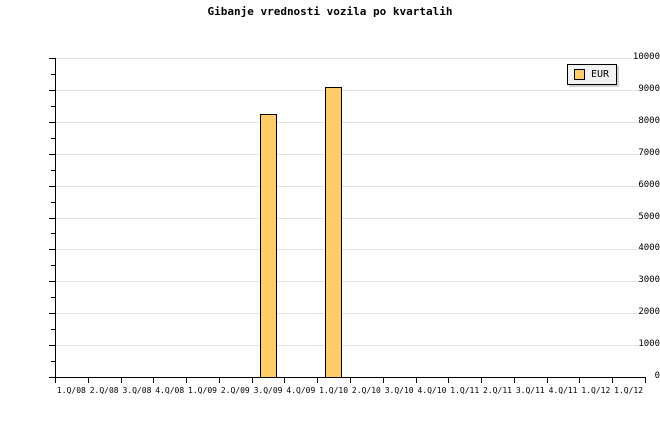 The width and height of the screenshot is (660, 440). What do you see at coordinates (137, 390) in the screenshot?
I see `x-axis-label: 3.Q/08` at bounding box center [137, 390].